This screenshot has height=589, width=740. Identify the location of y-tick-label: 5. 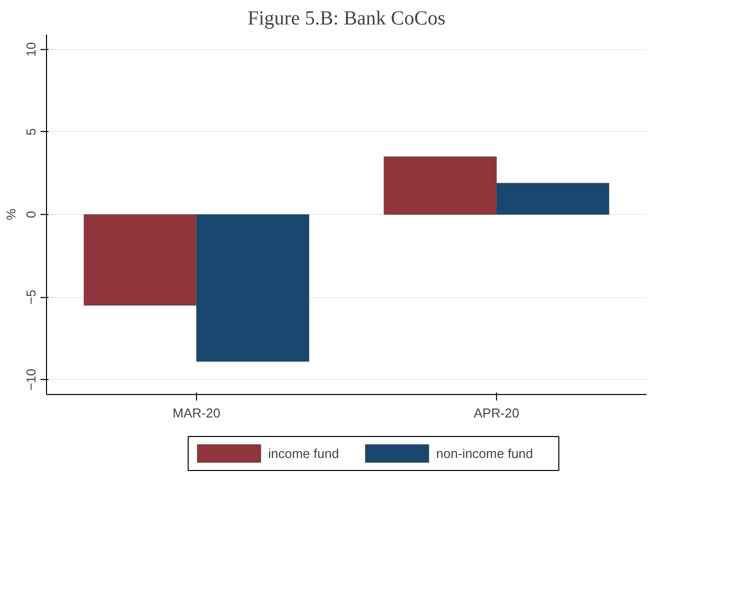
(31, 132).